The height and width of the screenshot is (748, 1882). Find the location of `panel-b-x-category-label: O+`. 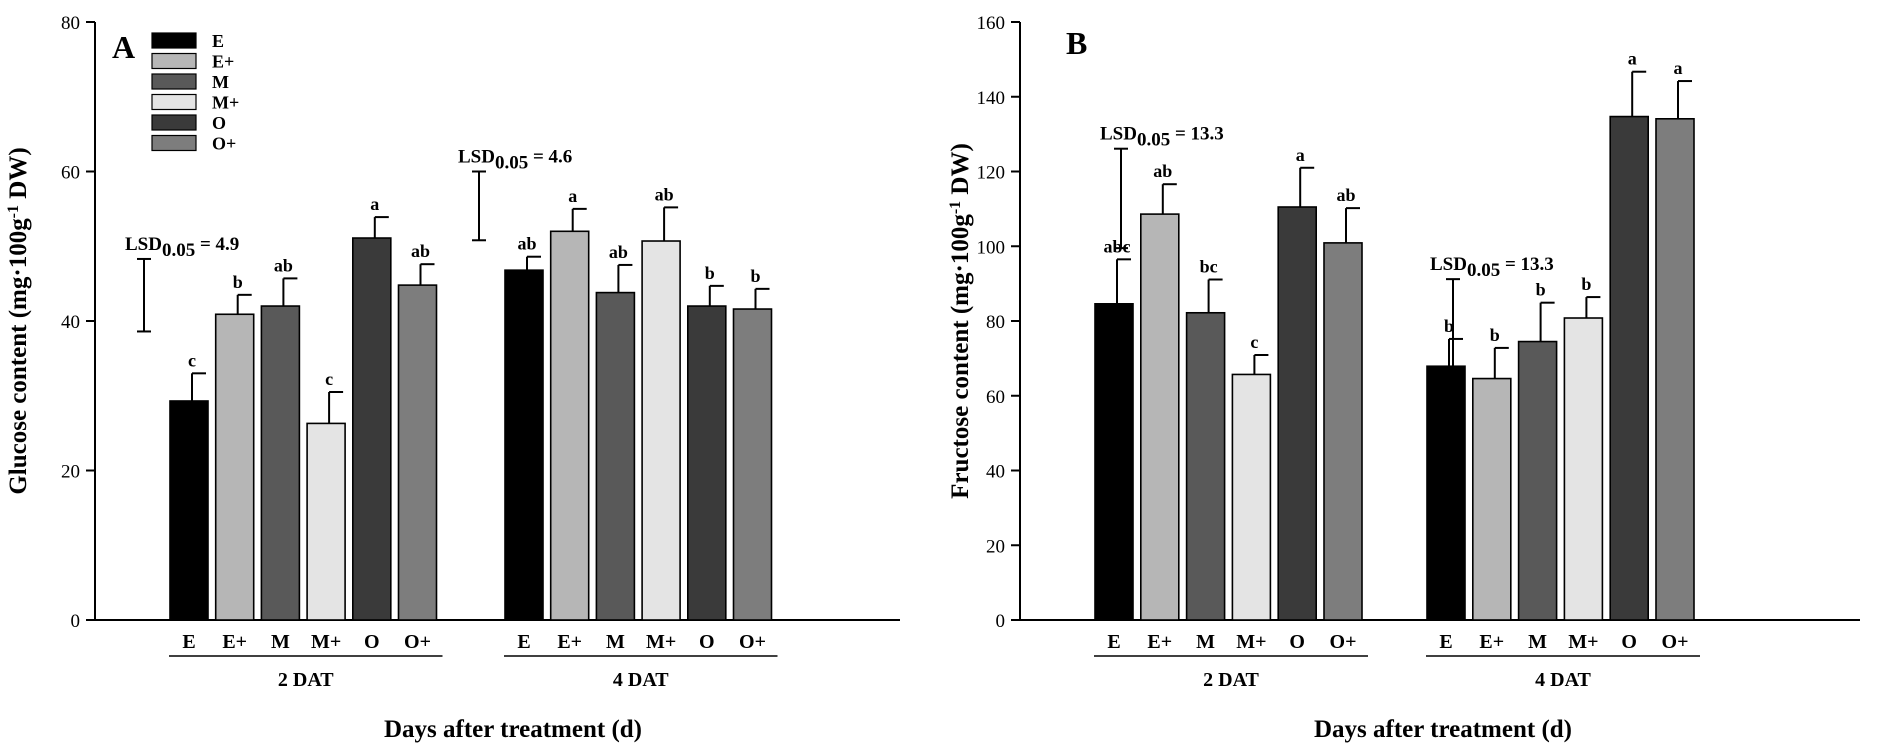

panel-b-x-category-label: O+ is located at coordinates (1675, 642).